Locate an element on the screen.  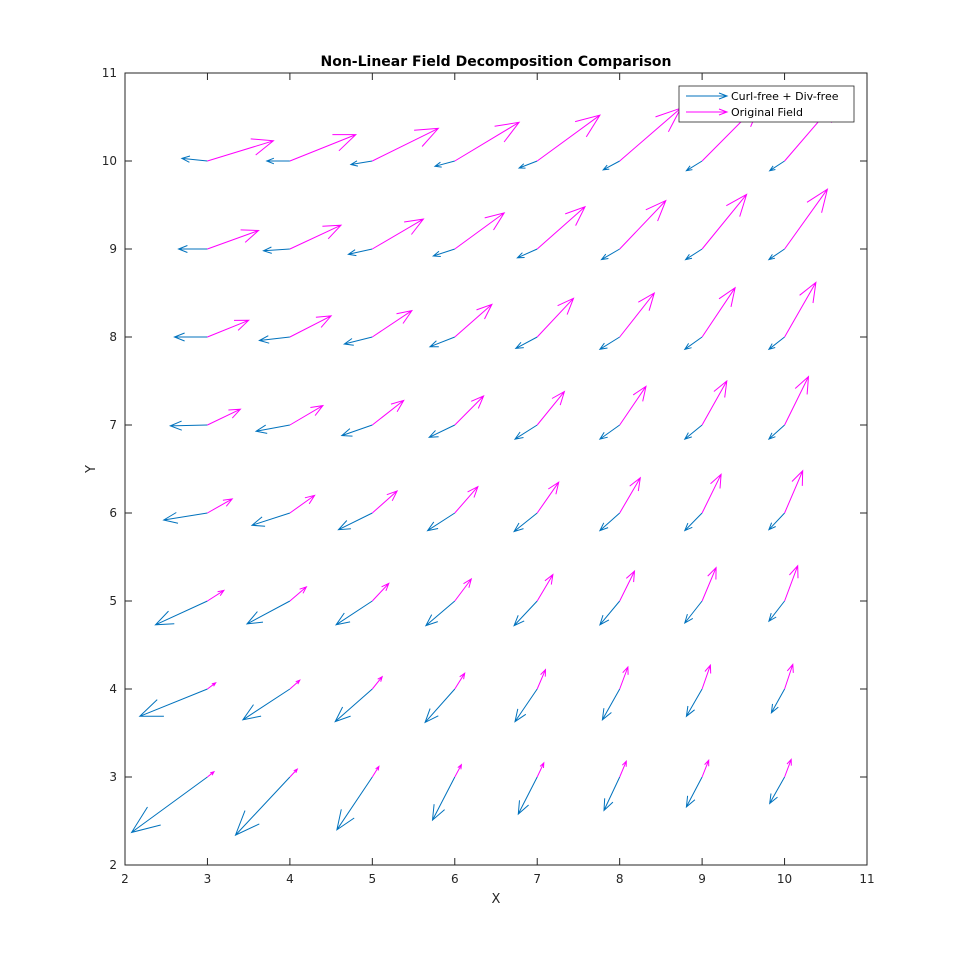
y-axis-label: Y is located at coordinates (91, 469).